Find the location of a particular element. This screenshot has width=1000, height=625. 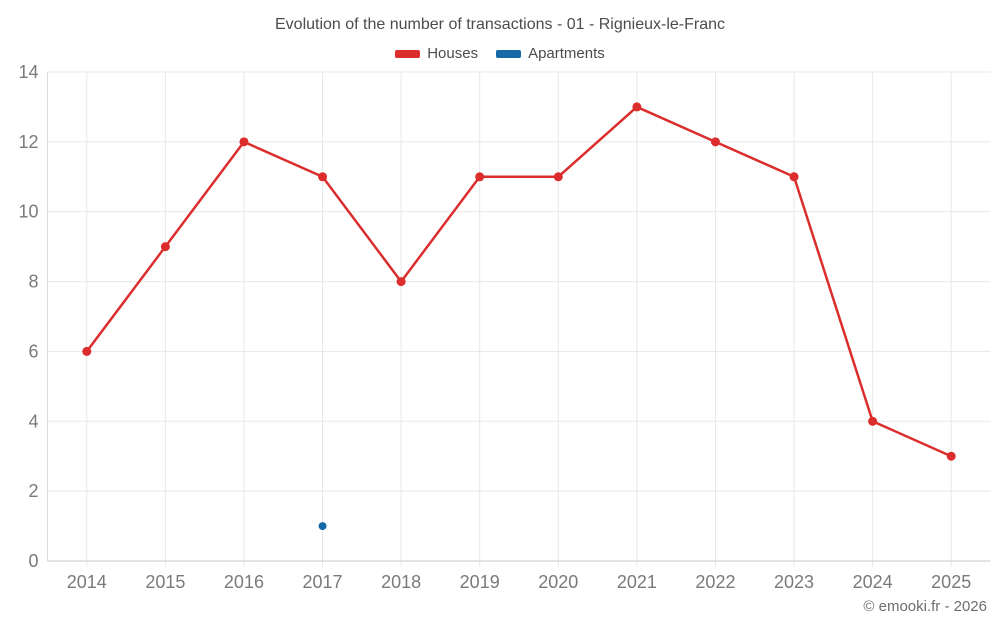

x-tick-label: 2024 is located at coordinates (873, 582).